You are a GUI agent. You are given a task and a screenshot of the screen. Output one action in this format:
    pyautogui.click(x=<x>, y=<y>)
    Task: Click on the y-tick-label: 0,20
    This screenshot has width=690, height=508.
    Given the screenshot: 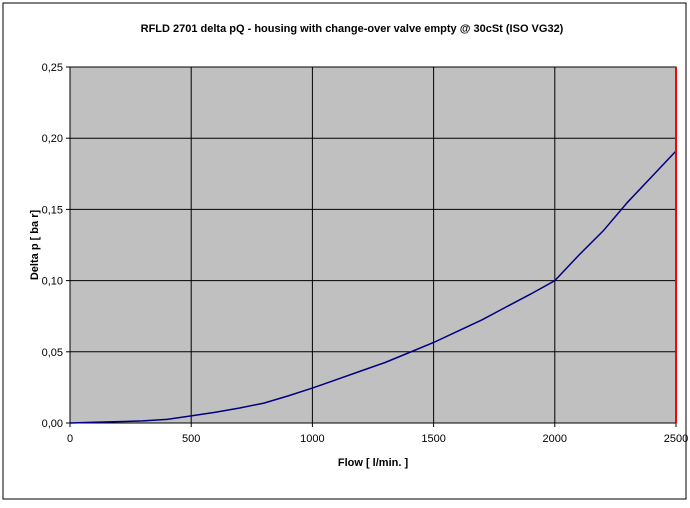 What is the action you would take?
    pyautogui.click(x=52, y=139)
    